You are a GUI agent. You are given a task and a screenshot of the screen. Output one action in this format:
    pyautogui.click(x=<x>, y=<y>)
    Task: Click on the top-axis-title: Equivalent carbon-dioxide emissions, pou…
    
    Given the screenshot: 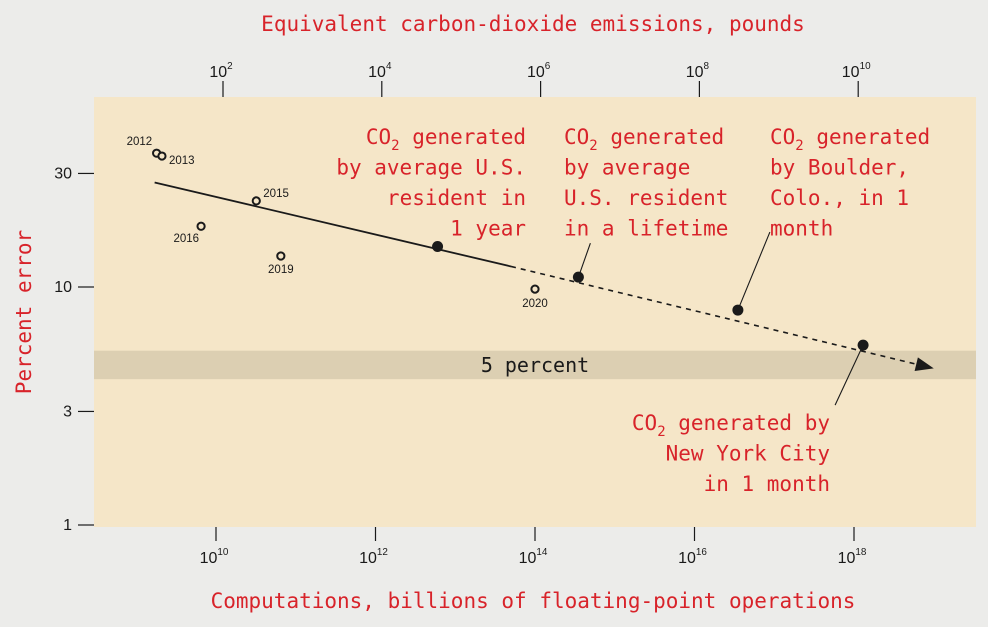 What is the action you would take?
    pyautogui.click(x=533, y=24)
    